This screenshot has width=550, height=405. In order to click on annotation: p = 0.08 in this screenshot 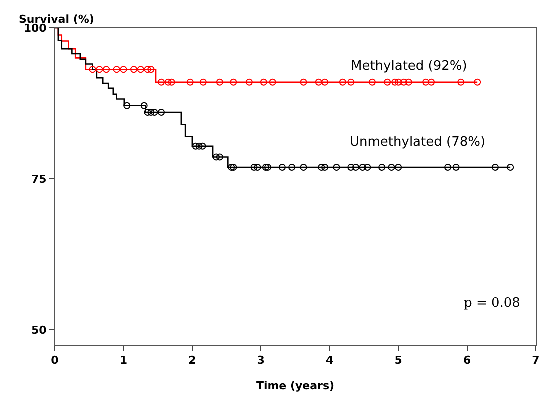, I will do `click(492, 303)`.